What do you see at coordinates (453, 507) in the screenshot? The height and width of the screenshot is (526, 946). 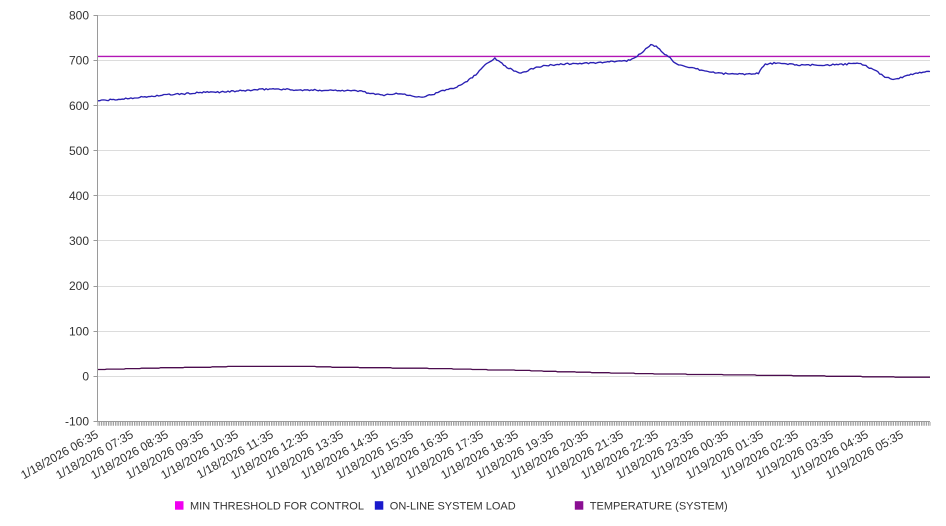 I see `svg-text: ON-LINE SYSTEM LOAD` at bounding box center [453, 507].